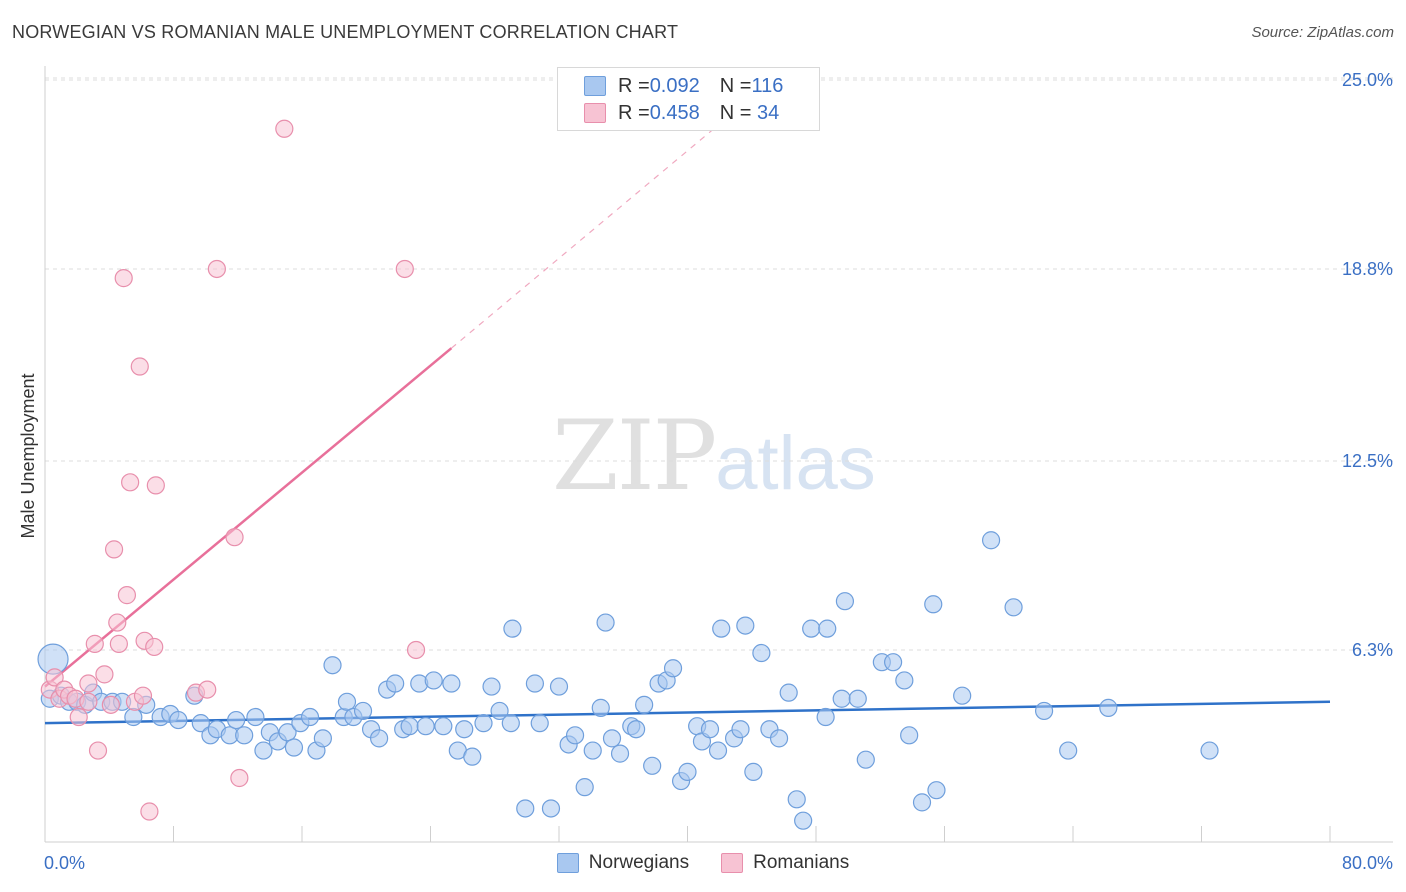  What do you see at coordinates (785, 863) in the screenshot?
I see `legend-item-romanians: Romanians` at bounding box center [785, 863].